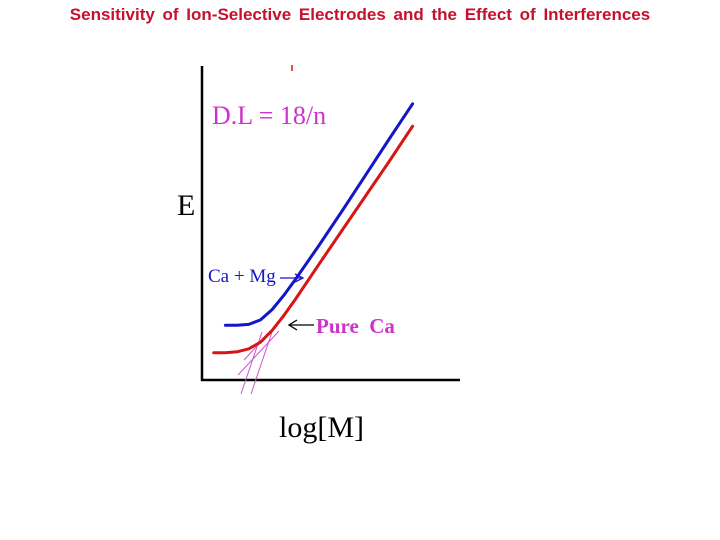  Describe the element at coordinates (242, 276) in the screenshot. I see `series-label-ca-mg: Ca + Mg` at that location.